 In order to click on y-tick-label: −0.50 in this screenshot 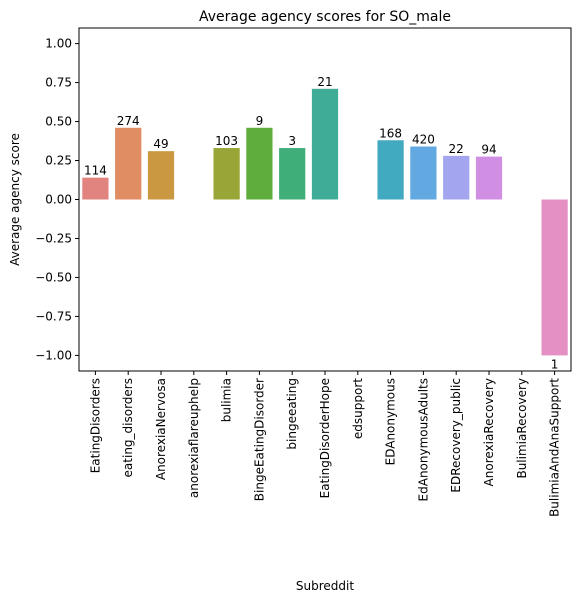, I will do `click(53, 277)`.